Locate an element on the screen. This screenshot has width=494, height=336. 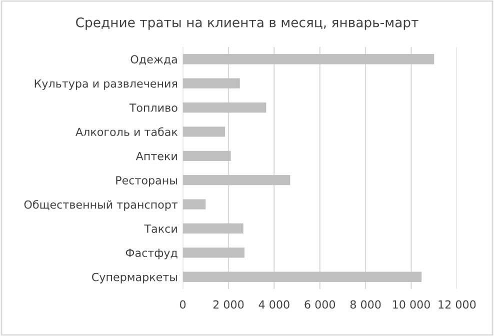
chart-title: Средние траты на клиента в месяц, январь-март is located at coordinates (247, 23).